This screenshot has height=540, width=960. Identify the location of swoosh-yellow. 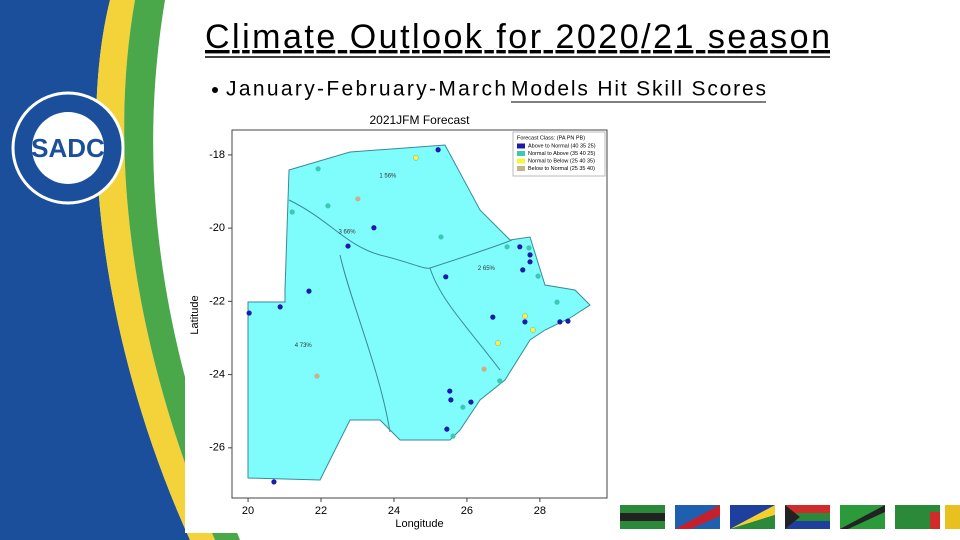
(155, 270).